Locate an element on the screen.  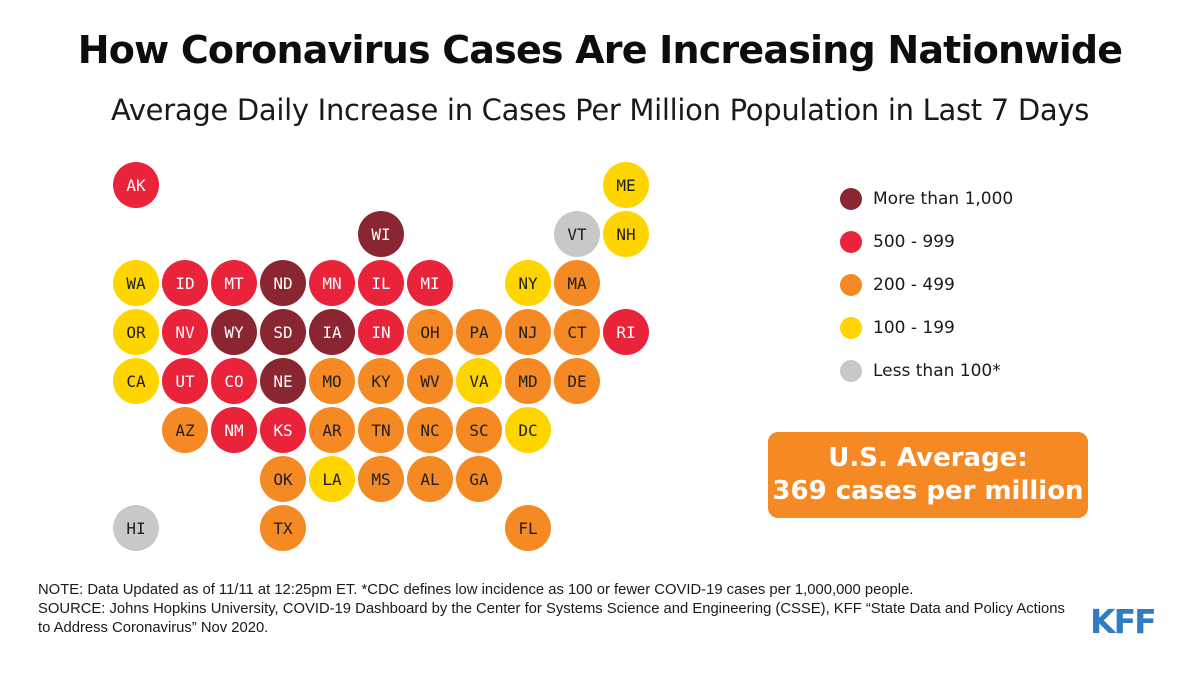
us-average-label: U.S. Average: is located at coordinates (928, 458).